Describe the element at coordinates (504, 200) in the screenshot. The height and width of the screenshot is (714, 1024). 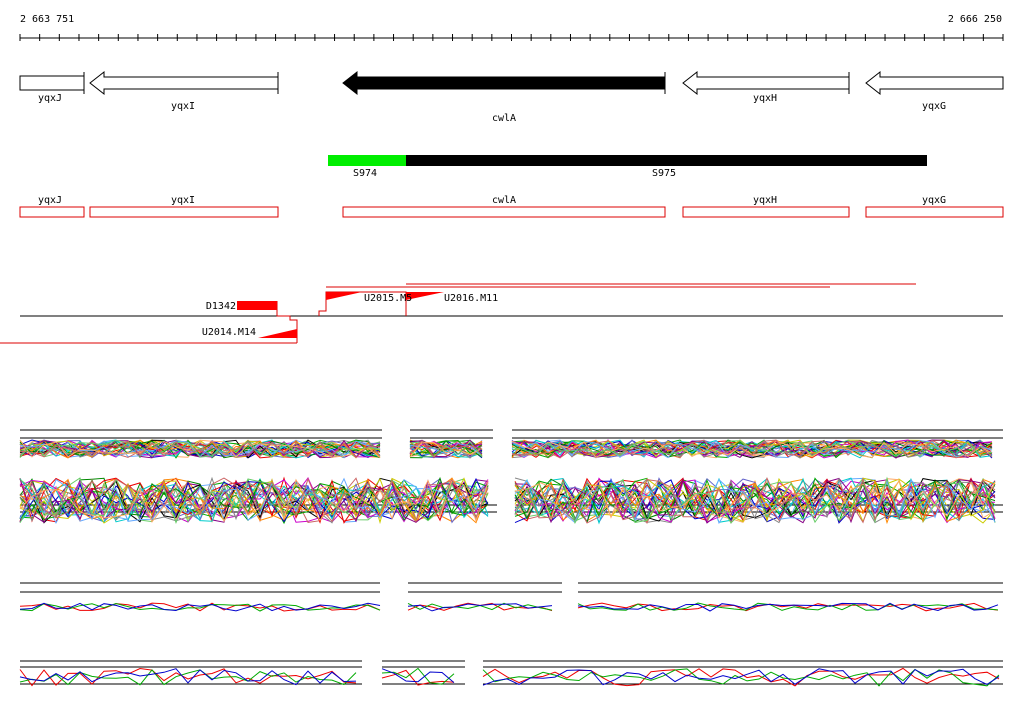
I see `annotation-label: cwlA` at that location.